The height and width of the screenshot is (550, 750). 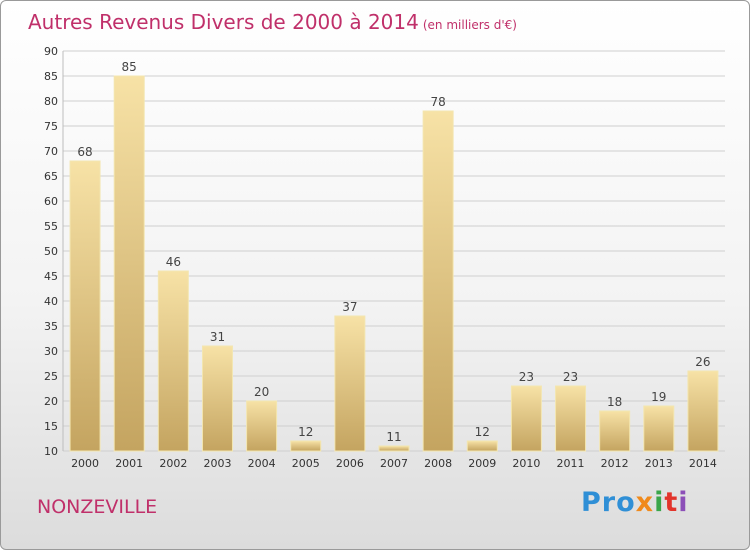 I want to click on data-label: 37, so click(x=349, y=307).